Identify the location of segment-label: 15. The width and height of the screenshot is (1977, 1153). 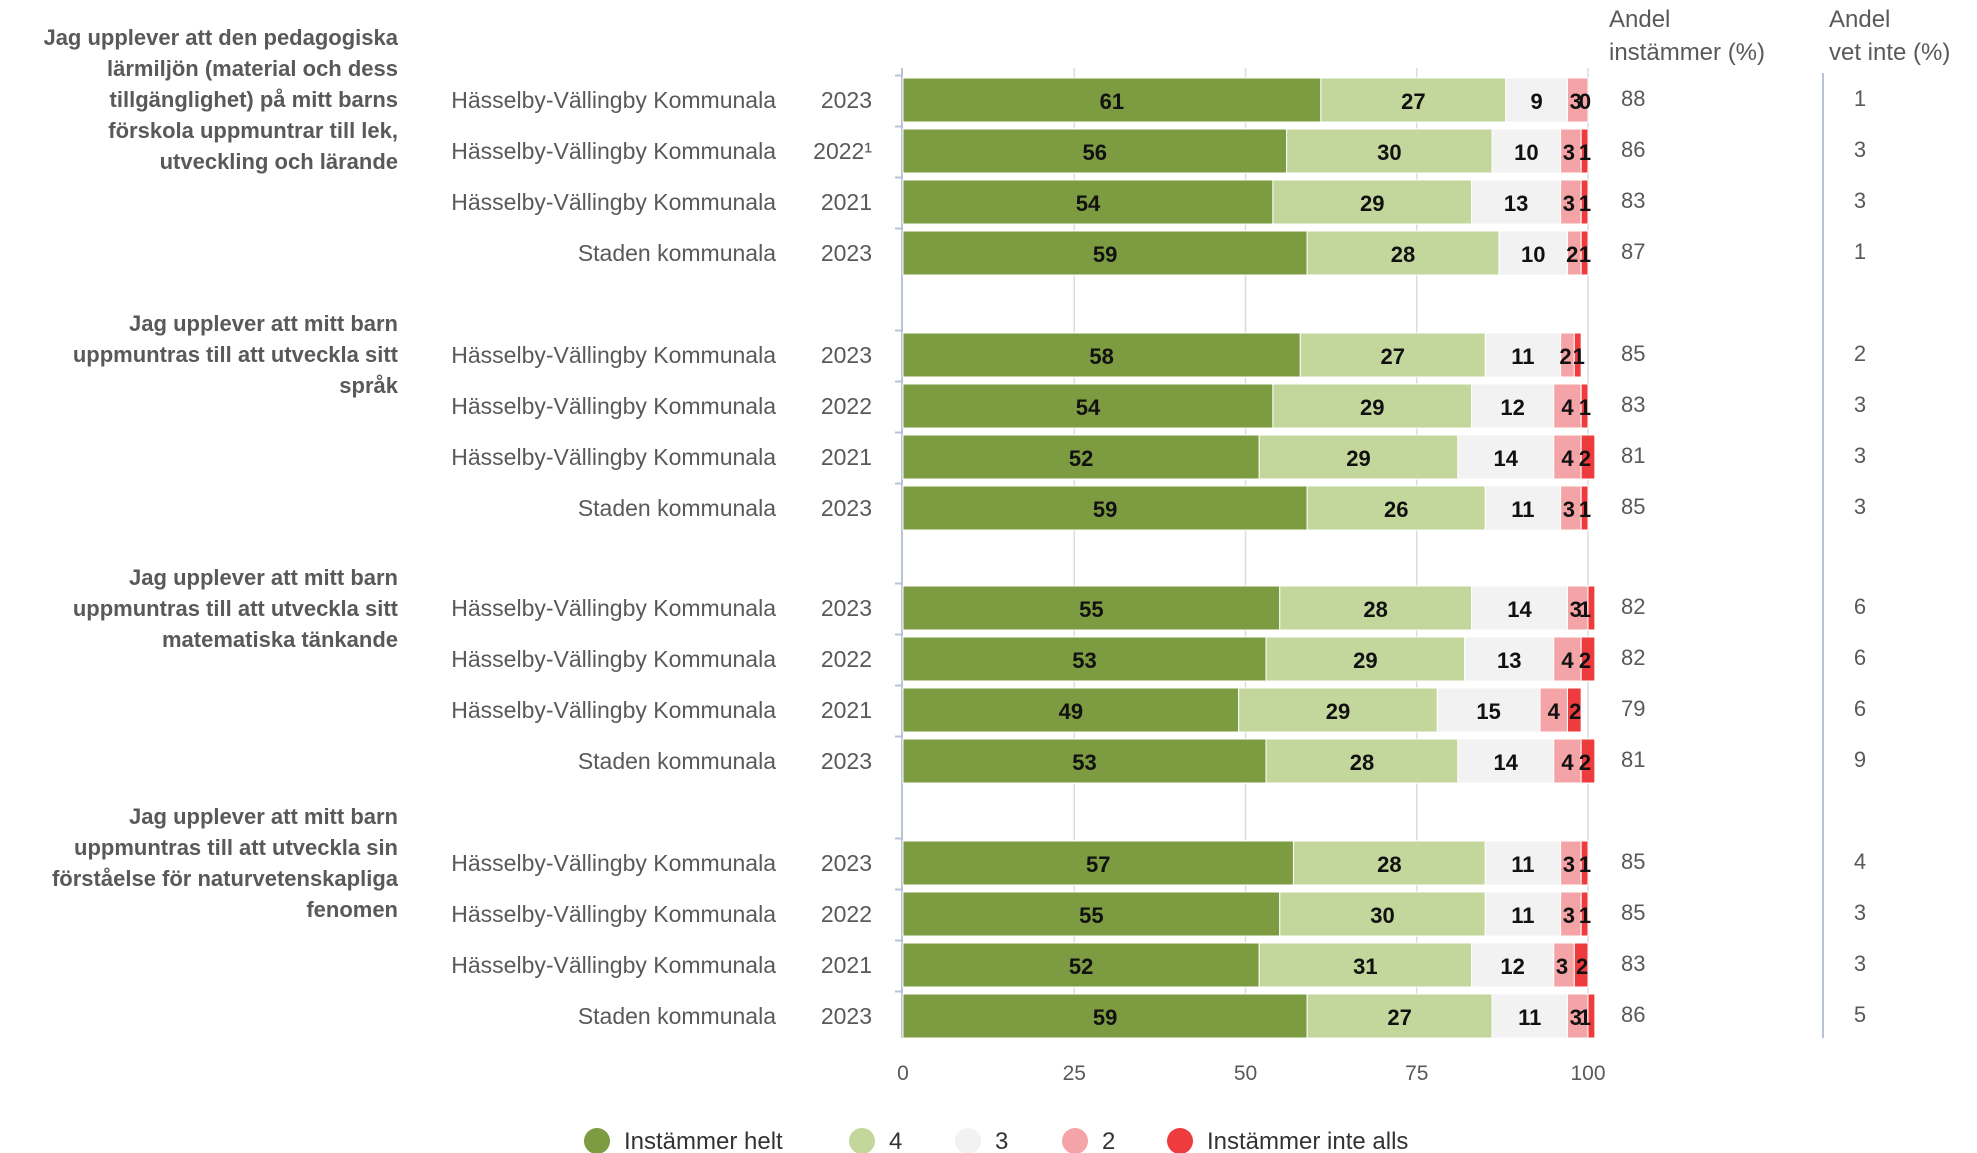
(1488, 711).